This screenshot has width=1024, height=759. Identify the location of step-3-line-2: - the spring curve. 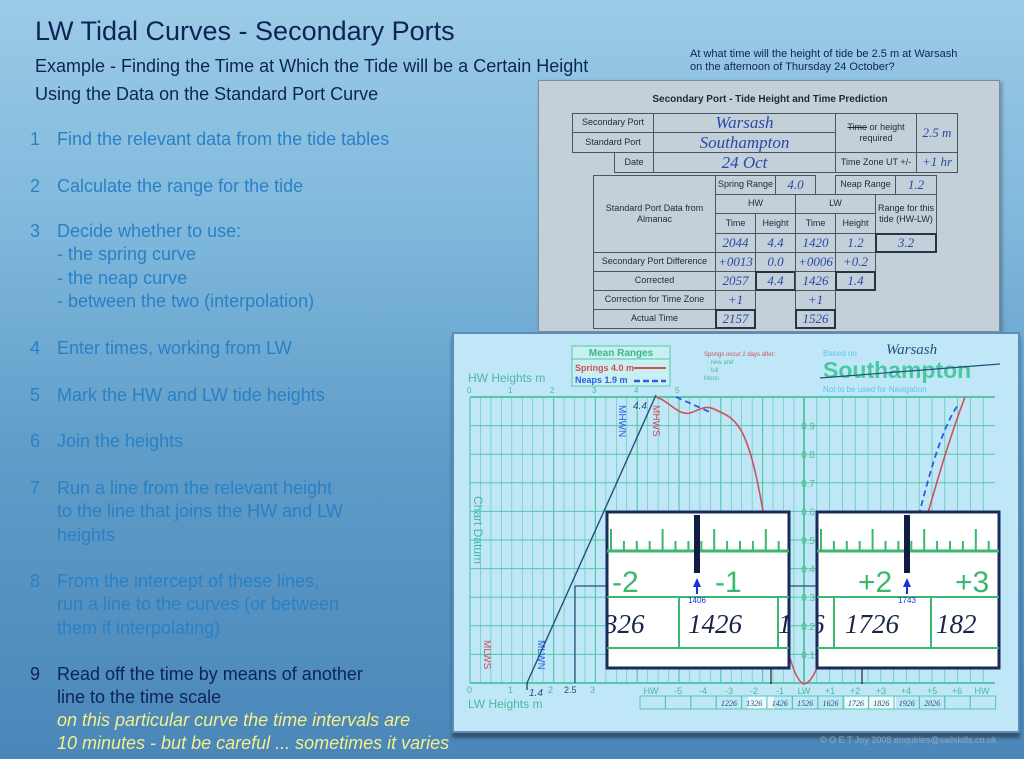
(127, 254).